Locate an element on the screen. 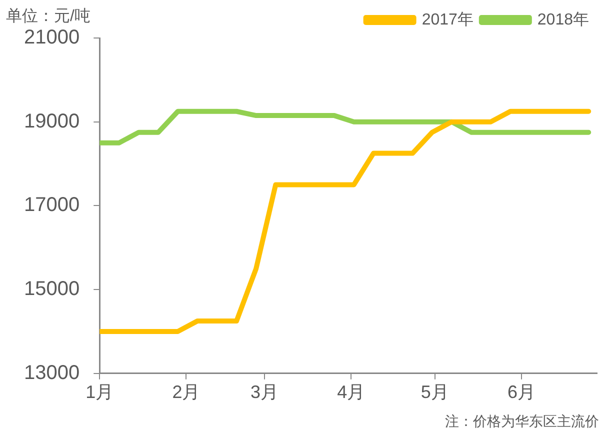 Image resolution: width=609 pixels, height=437 pixels. text: 注：价格为华东区主流价 is located at coordinates (522, 422).